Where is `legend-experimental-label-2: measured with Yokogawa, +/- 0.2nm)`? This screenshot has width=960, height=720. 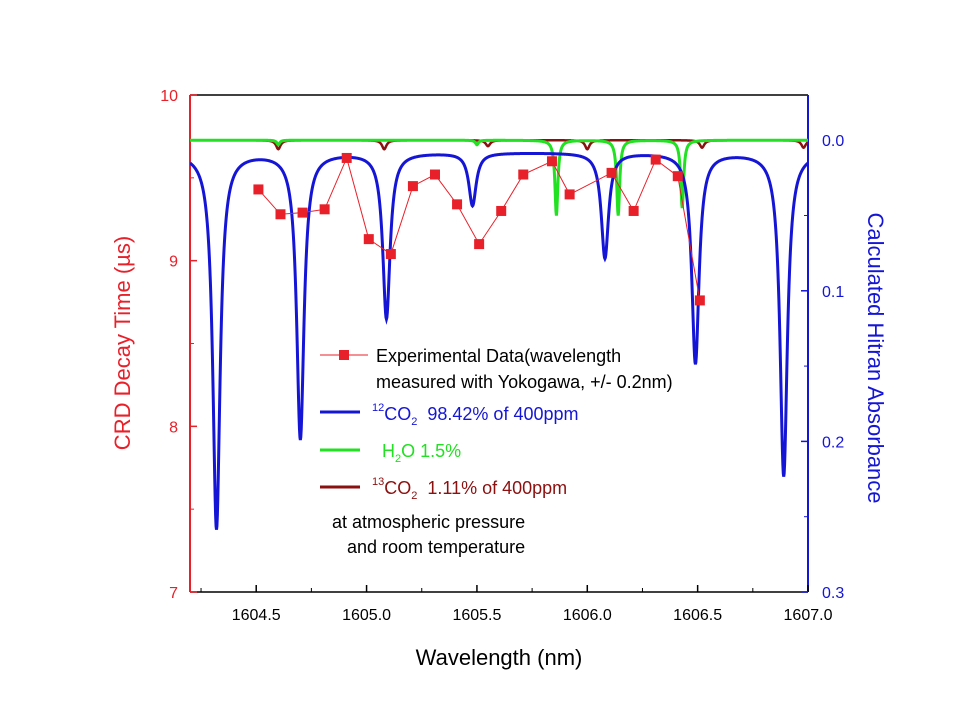 legend-experimental-label-2: measured with Yokogawa, +/- 0.2nm) is located at coordinates (524, 382).